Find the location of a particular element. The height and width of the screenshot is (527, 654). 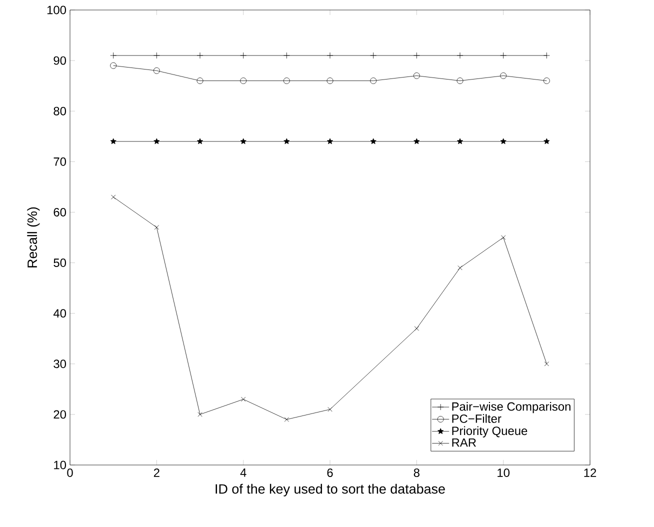

y-tick-label: 10 is located at coordinates (60, 465).